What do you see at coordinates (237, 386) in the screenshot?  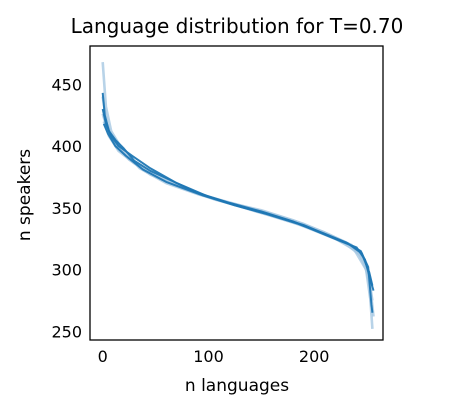 I see `x-axis-label: n languages` at bounding box center [237, 386].